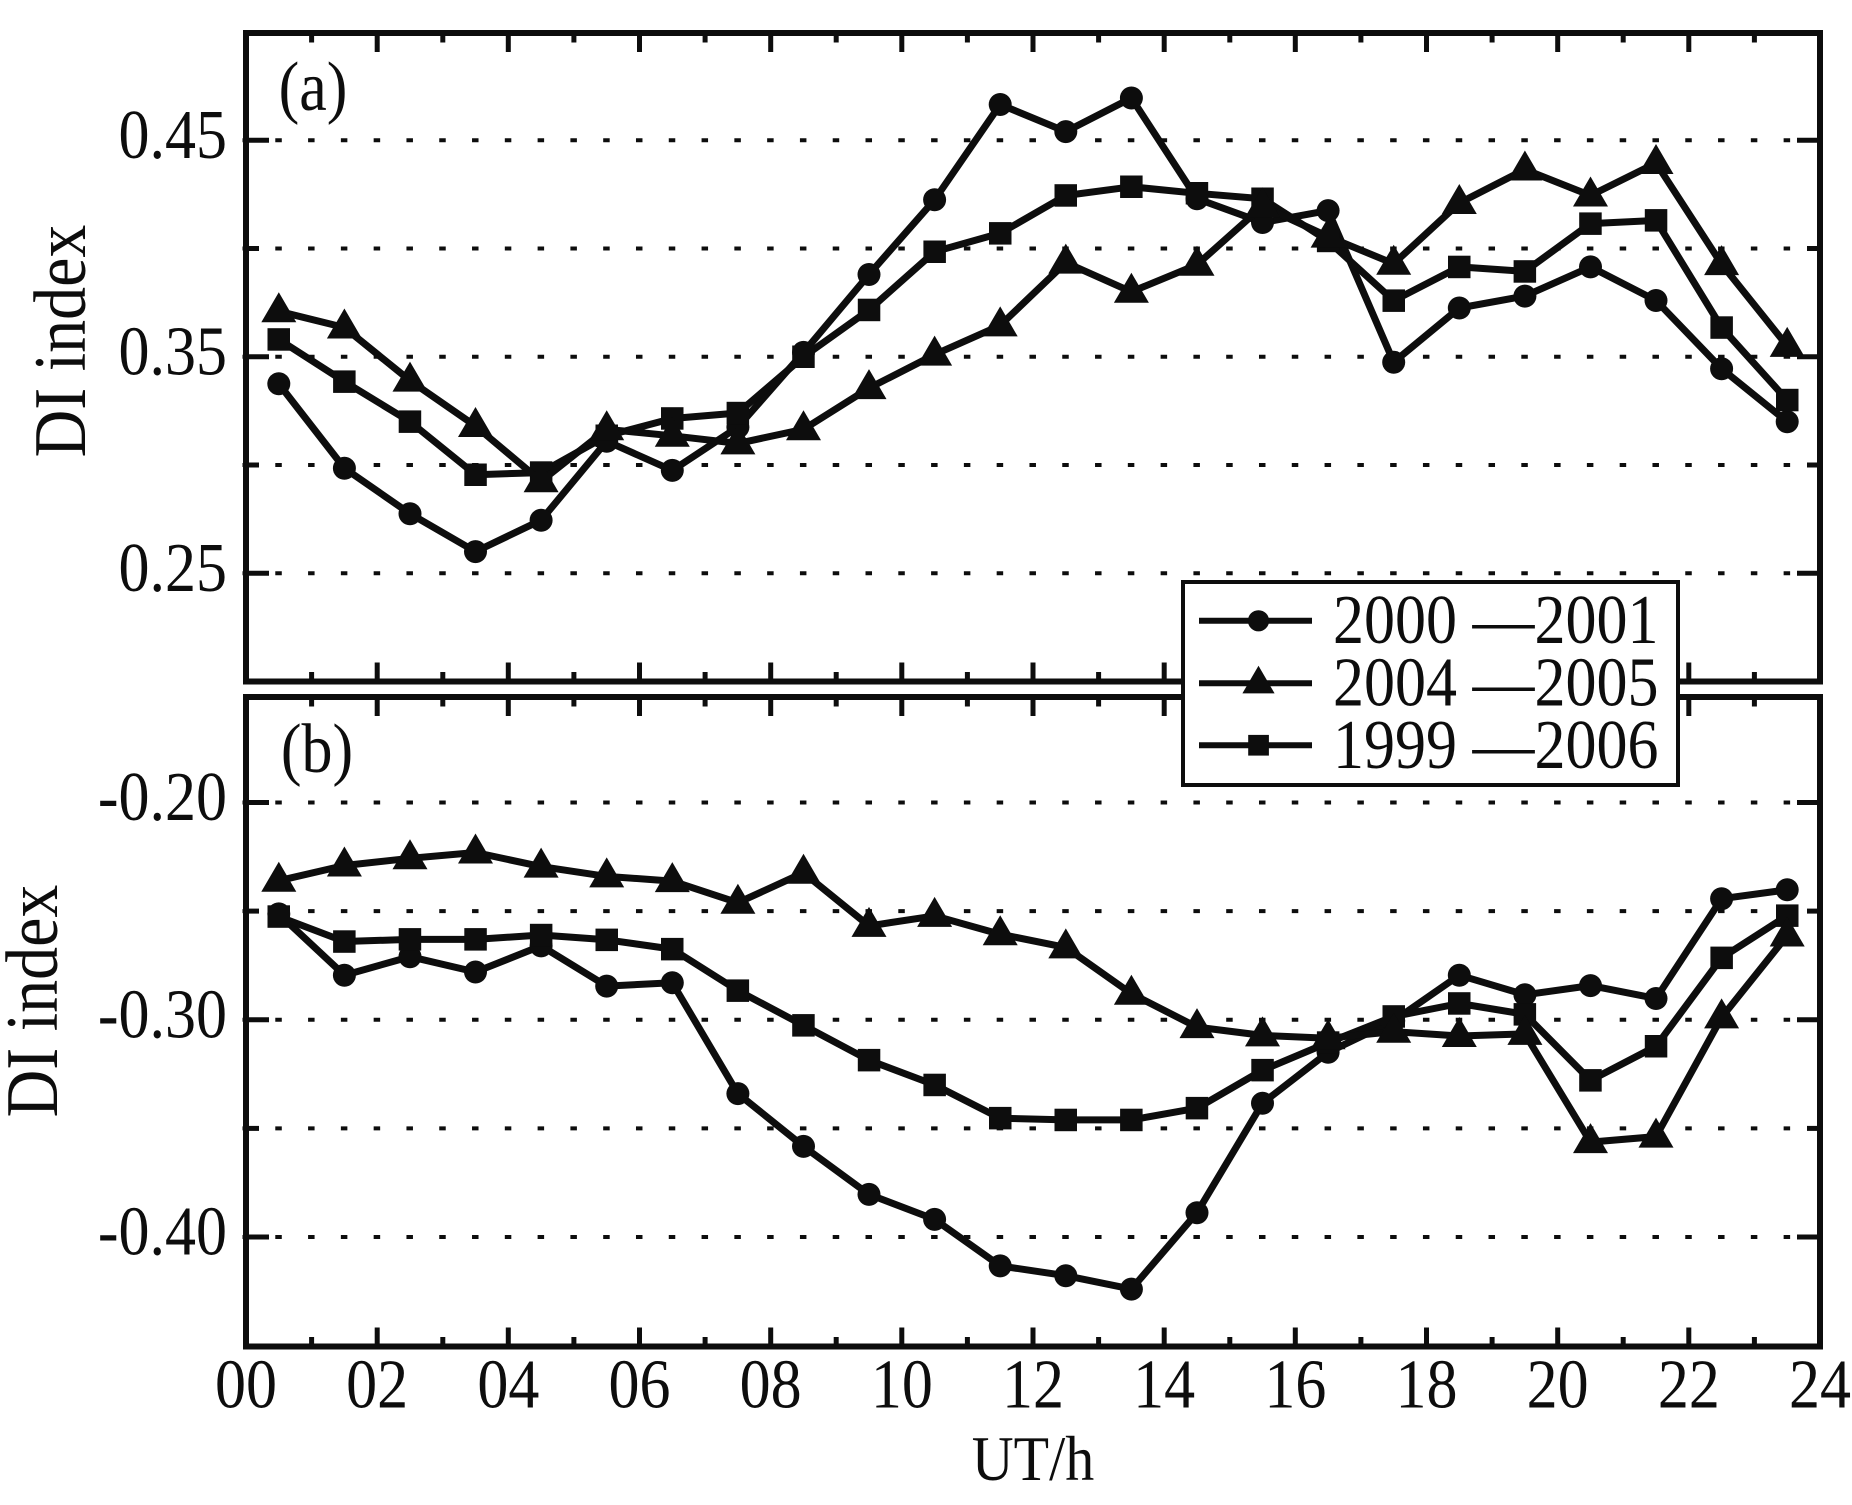  Describe the element at coordinates (640, 1384) in the screenshot. I see `svg-text: 06` at that location.